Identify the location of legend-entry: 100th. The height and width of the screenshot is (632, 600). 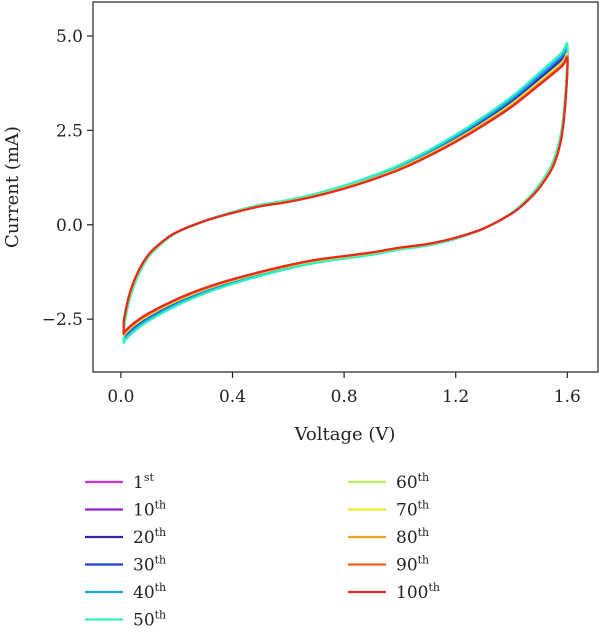
(418, 592).